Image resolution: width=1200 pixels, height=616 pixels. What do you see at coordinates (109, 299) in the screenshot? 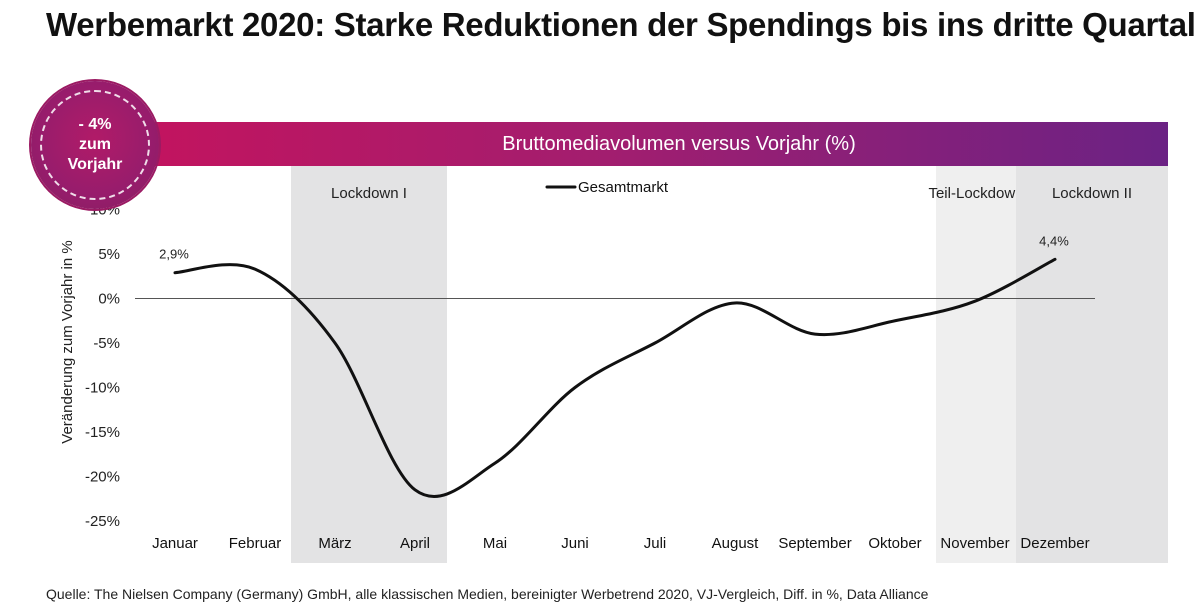
I see `y-tick-label: 0%` at bounding box center [109, 299].